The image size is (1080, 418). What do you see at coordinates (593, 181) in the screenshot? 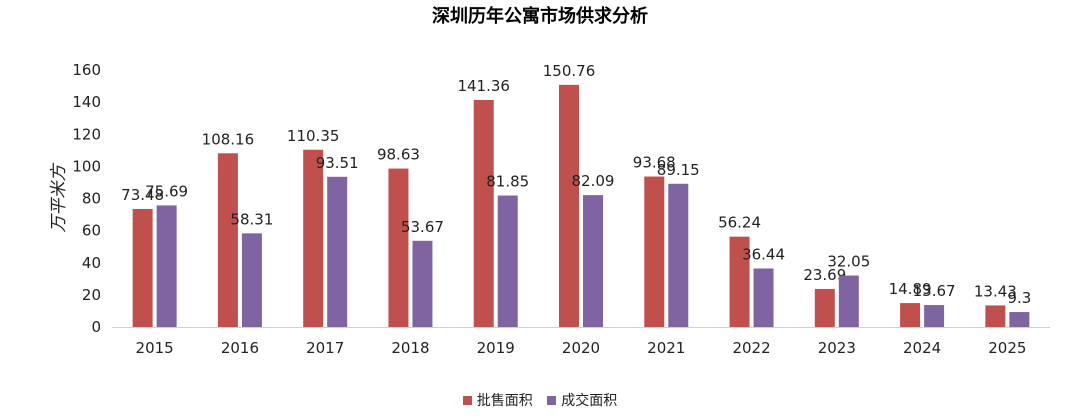
I see `data-label-transaction-2020: 82.09` at bounding box center [593, 181].